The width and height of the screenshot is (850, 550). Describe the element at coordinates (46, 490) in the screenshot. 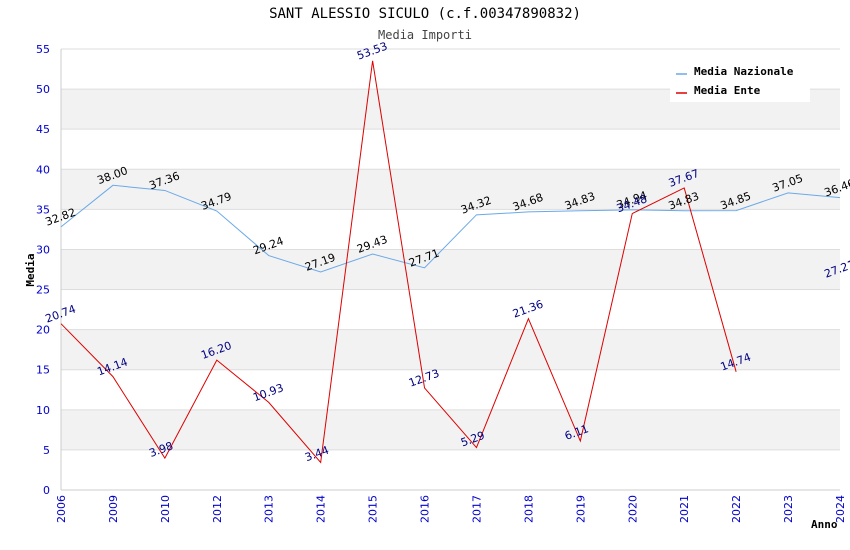

I see `y-tick-label: 0` at that location.